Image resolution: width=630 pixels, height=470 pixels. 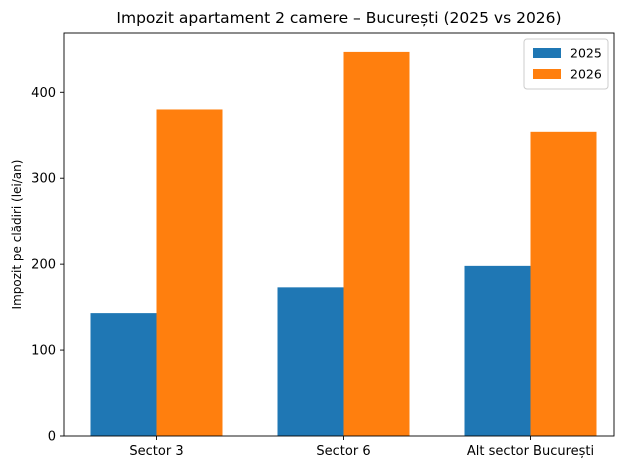 I want to click on legend-swatch-2025, so click(x=547, y=53).